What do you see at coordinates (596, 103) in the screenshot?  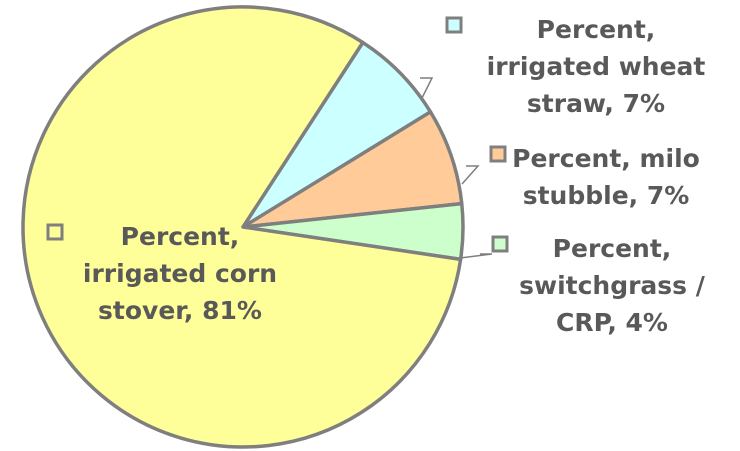 I see `slice-label-line: straw, 7%` at bounding box center [596, 103].